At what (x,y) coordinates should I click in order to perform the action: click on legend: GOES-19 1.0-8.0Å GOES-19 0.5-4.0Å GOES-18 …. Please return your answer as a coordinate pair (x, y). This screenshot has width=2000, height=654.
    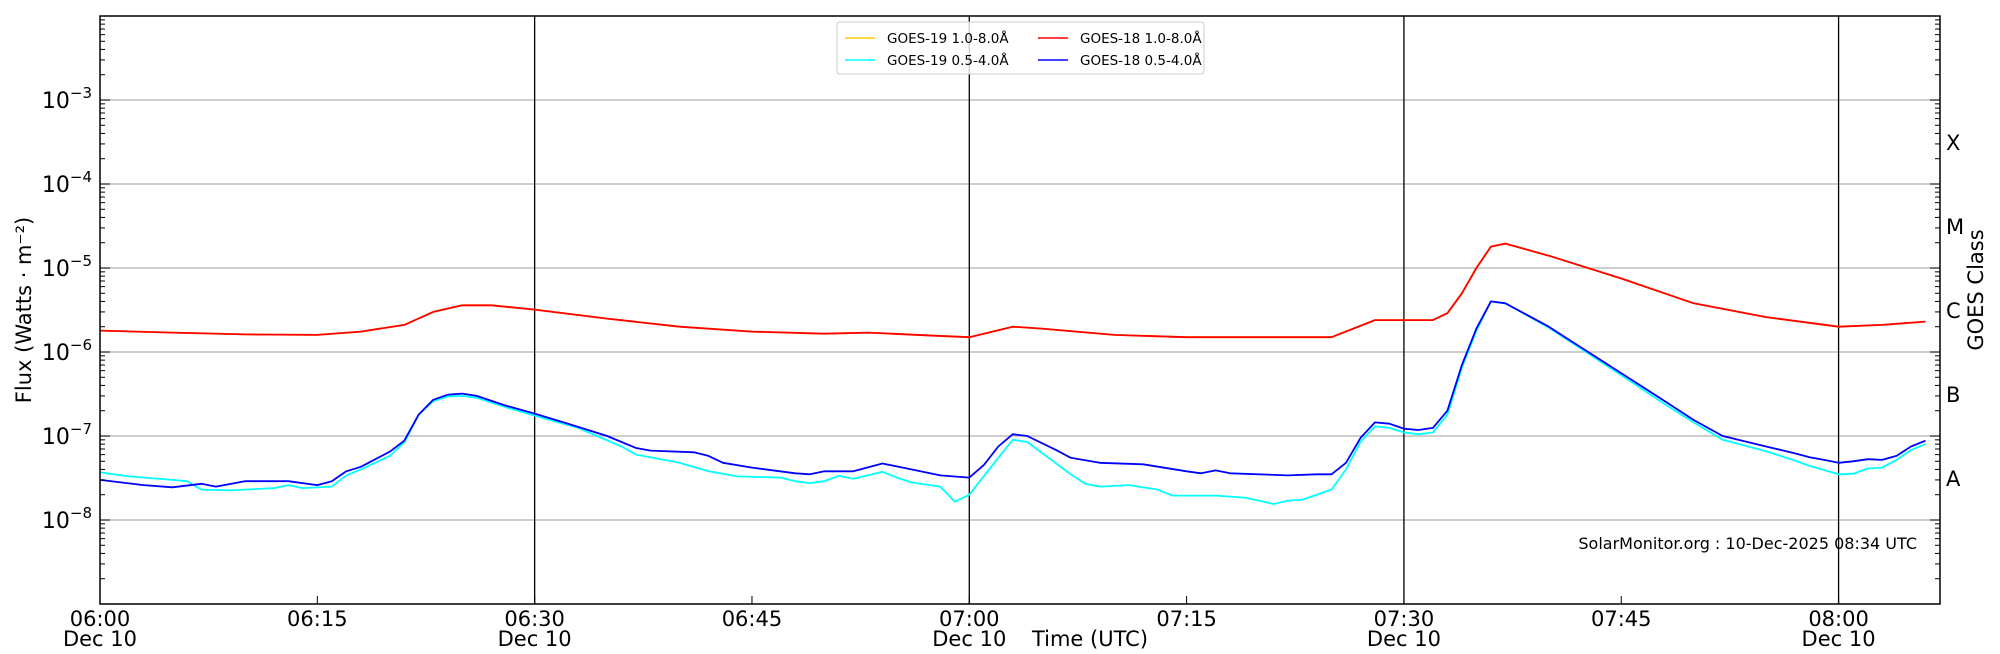
    Looking at the image, I should click on (1020, 48).